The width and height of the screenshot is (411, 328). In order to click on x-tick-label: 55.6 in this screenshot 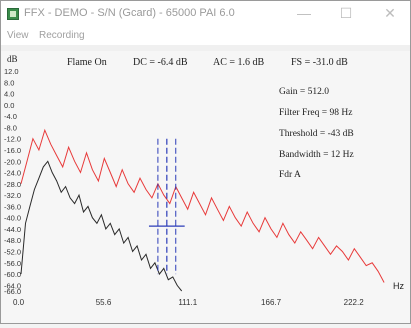, I will do `click(104, 302)`.